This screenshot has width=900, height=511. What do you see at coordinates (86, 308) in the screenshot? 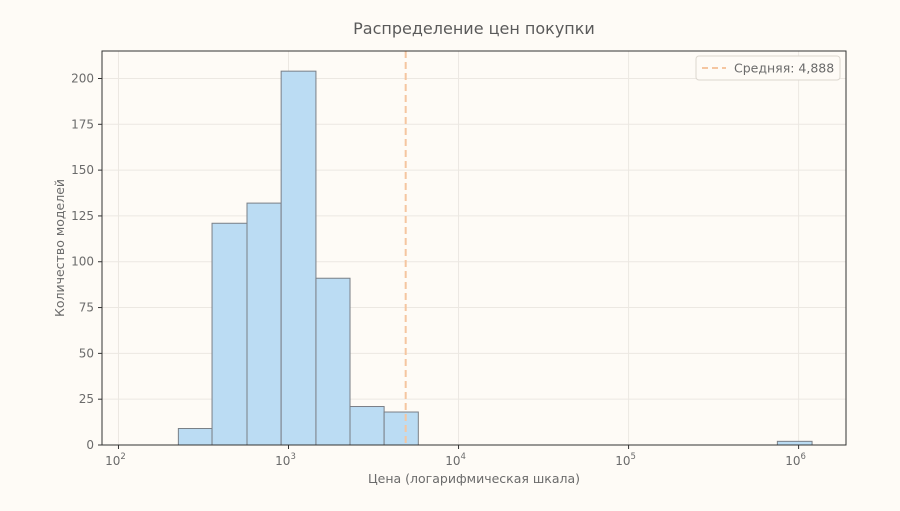
I see `y-tick-label-3: 75` at bounding box center [86, 308].